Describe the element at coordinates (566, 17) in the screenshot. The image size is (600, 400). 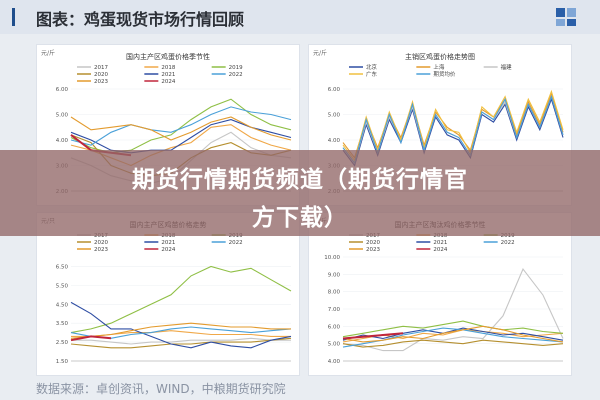
I see `logo-icon` at that location.